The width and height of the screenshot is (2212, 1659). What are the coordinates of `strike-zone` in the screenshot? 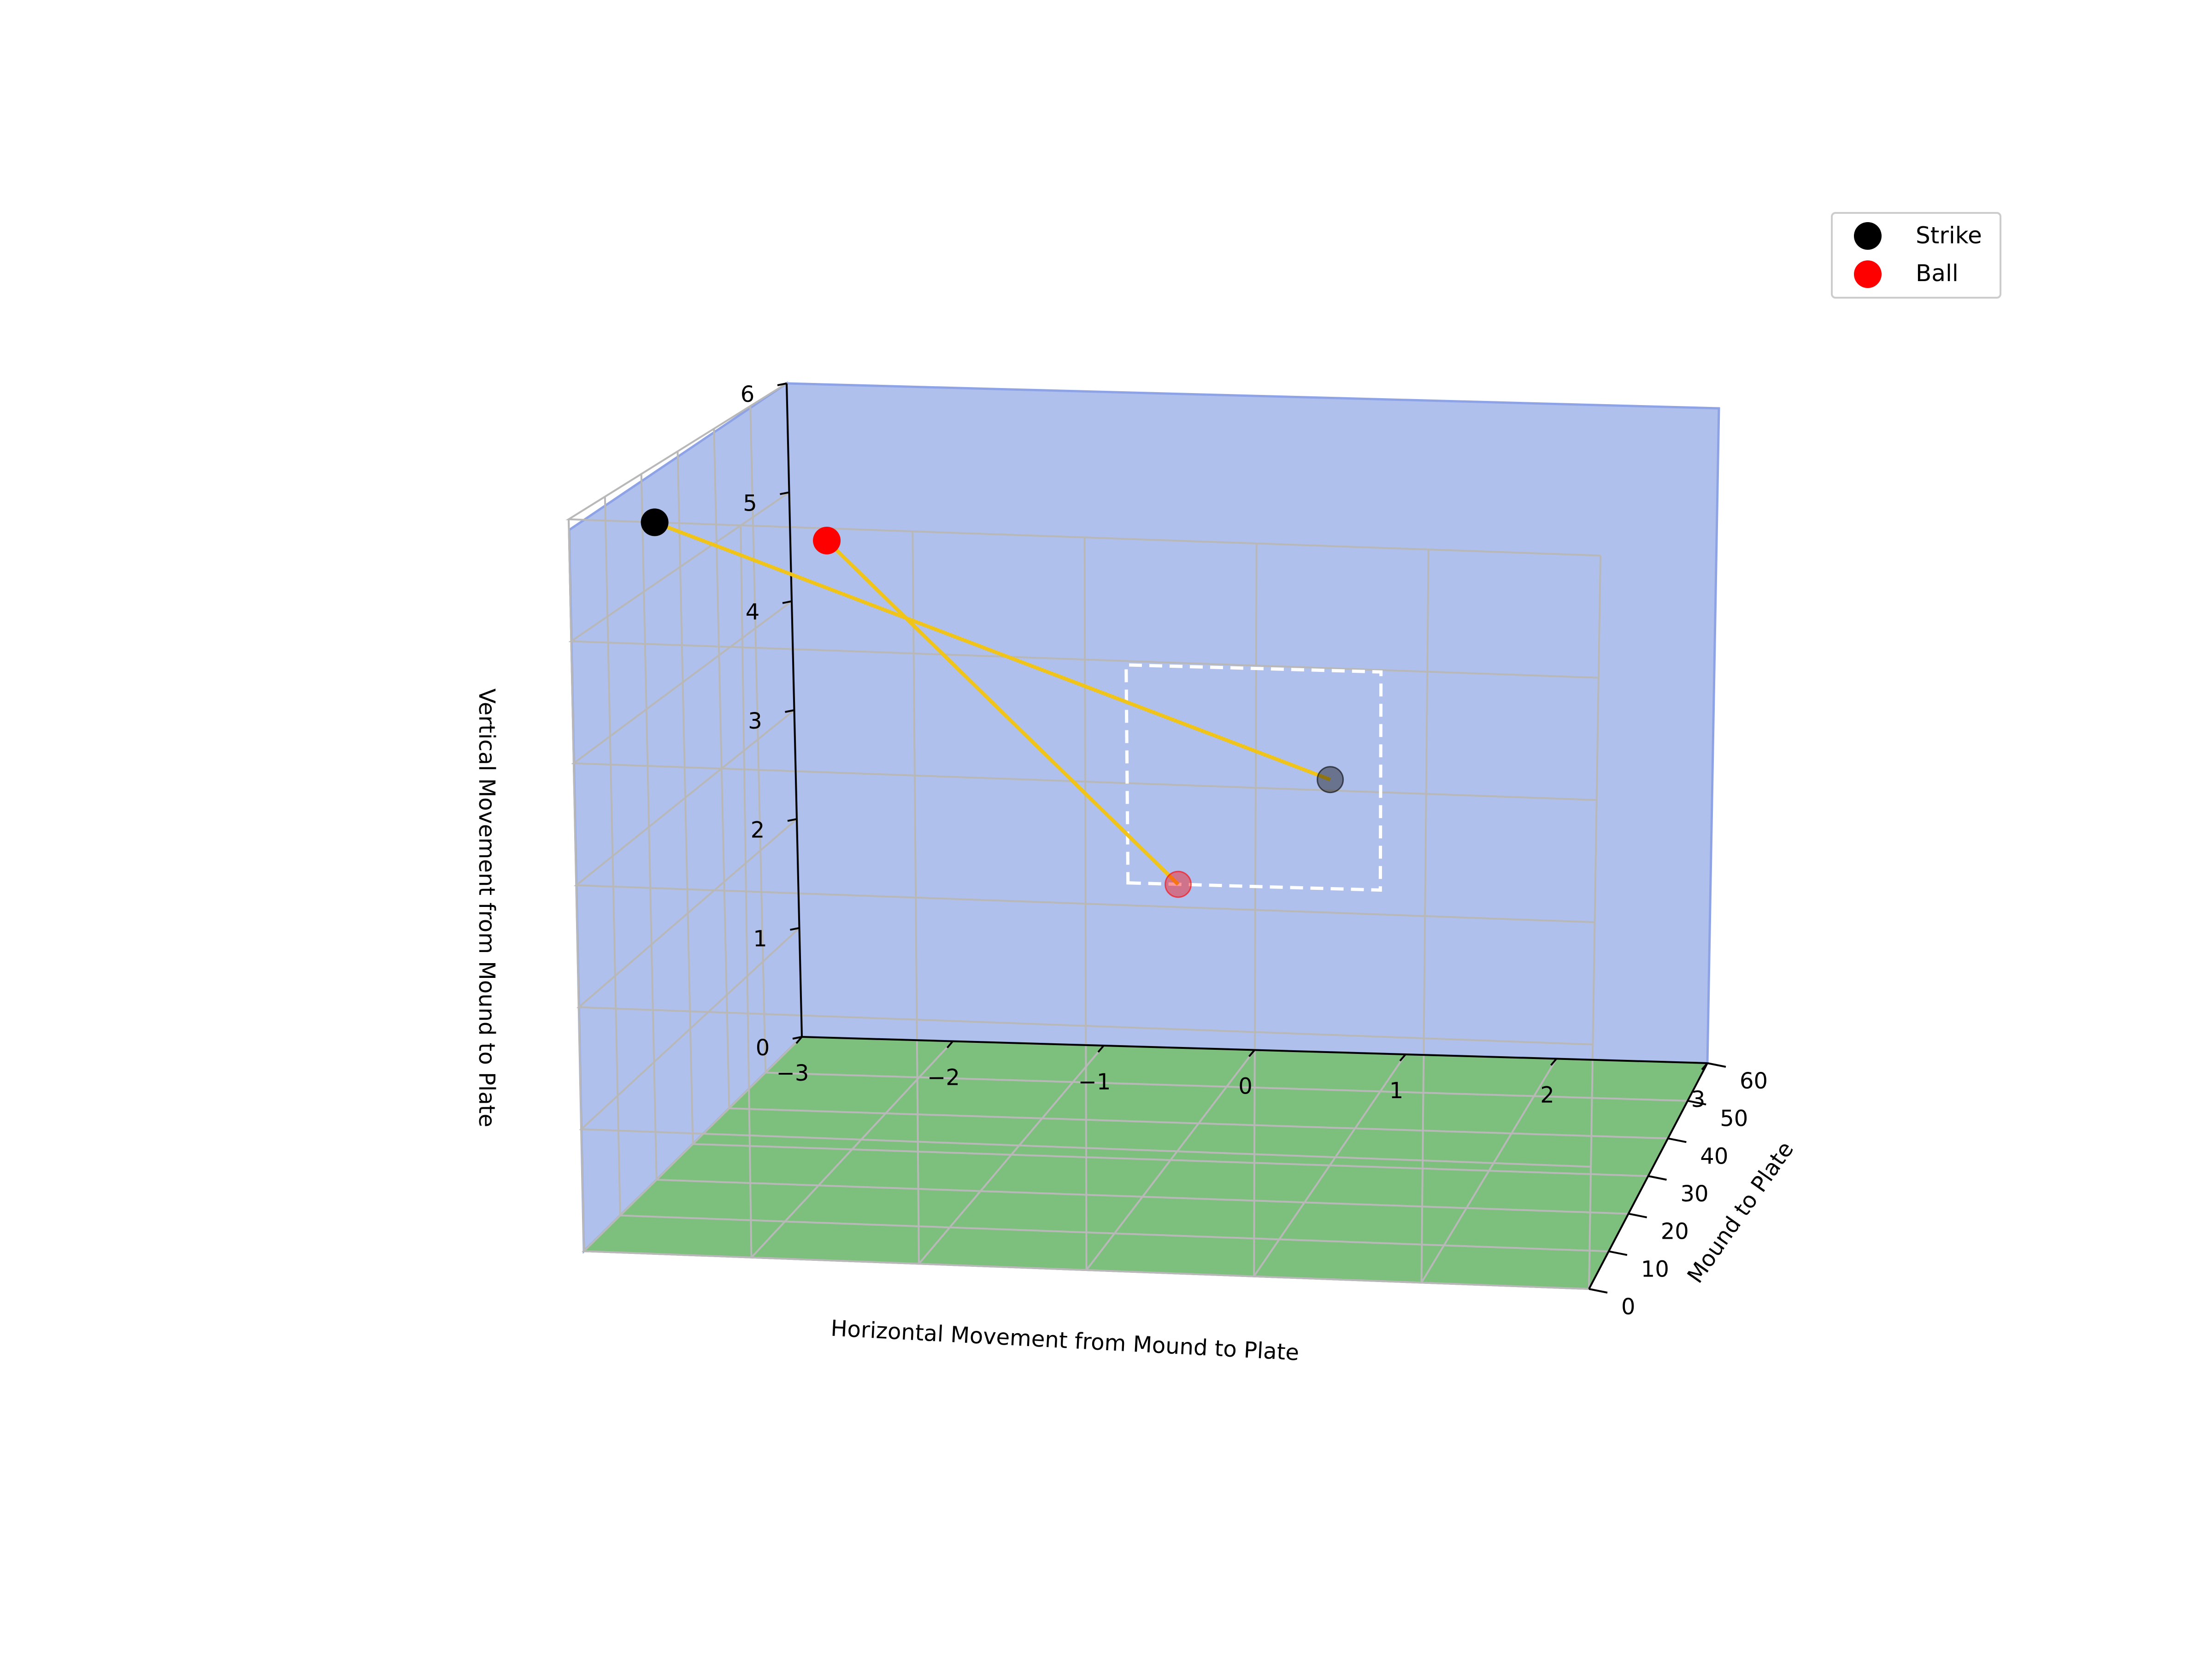 It's located at (1253, 777).